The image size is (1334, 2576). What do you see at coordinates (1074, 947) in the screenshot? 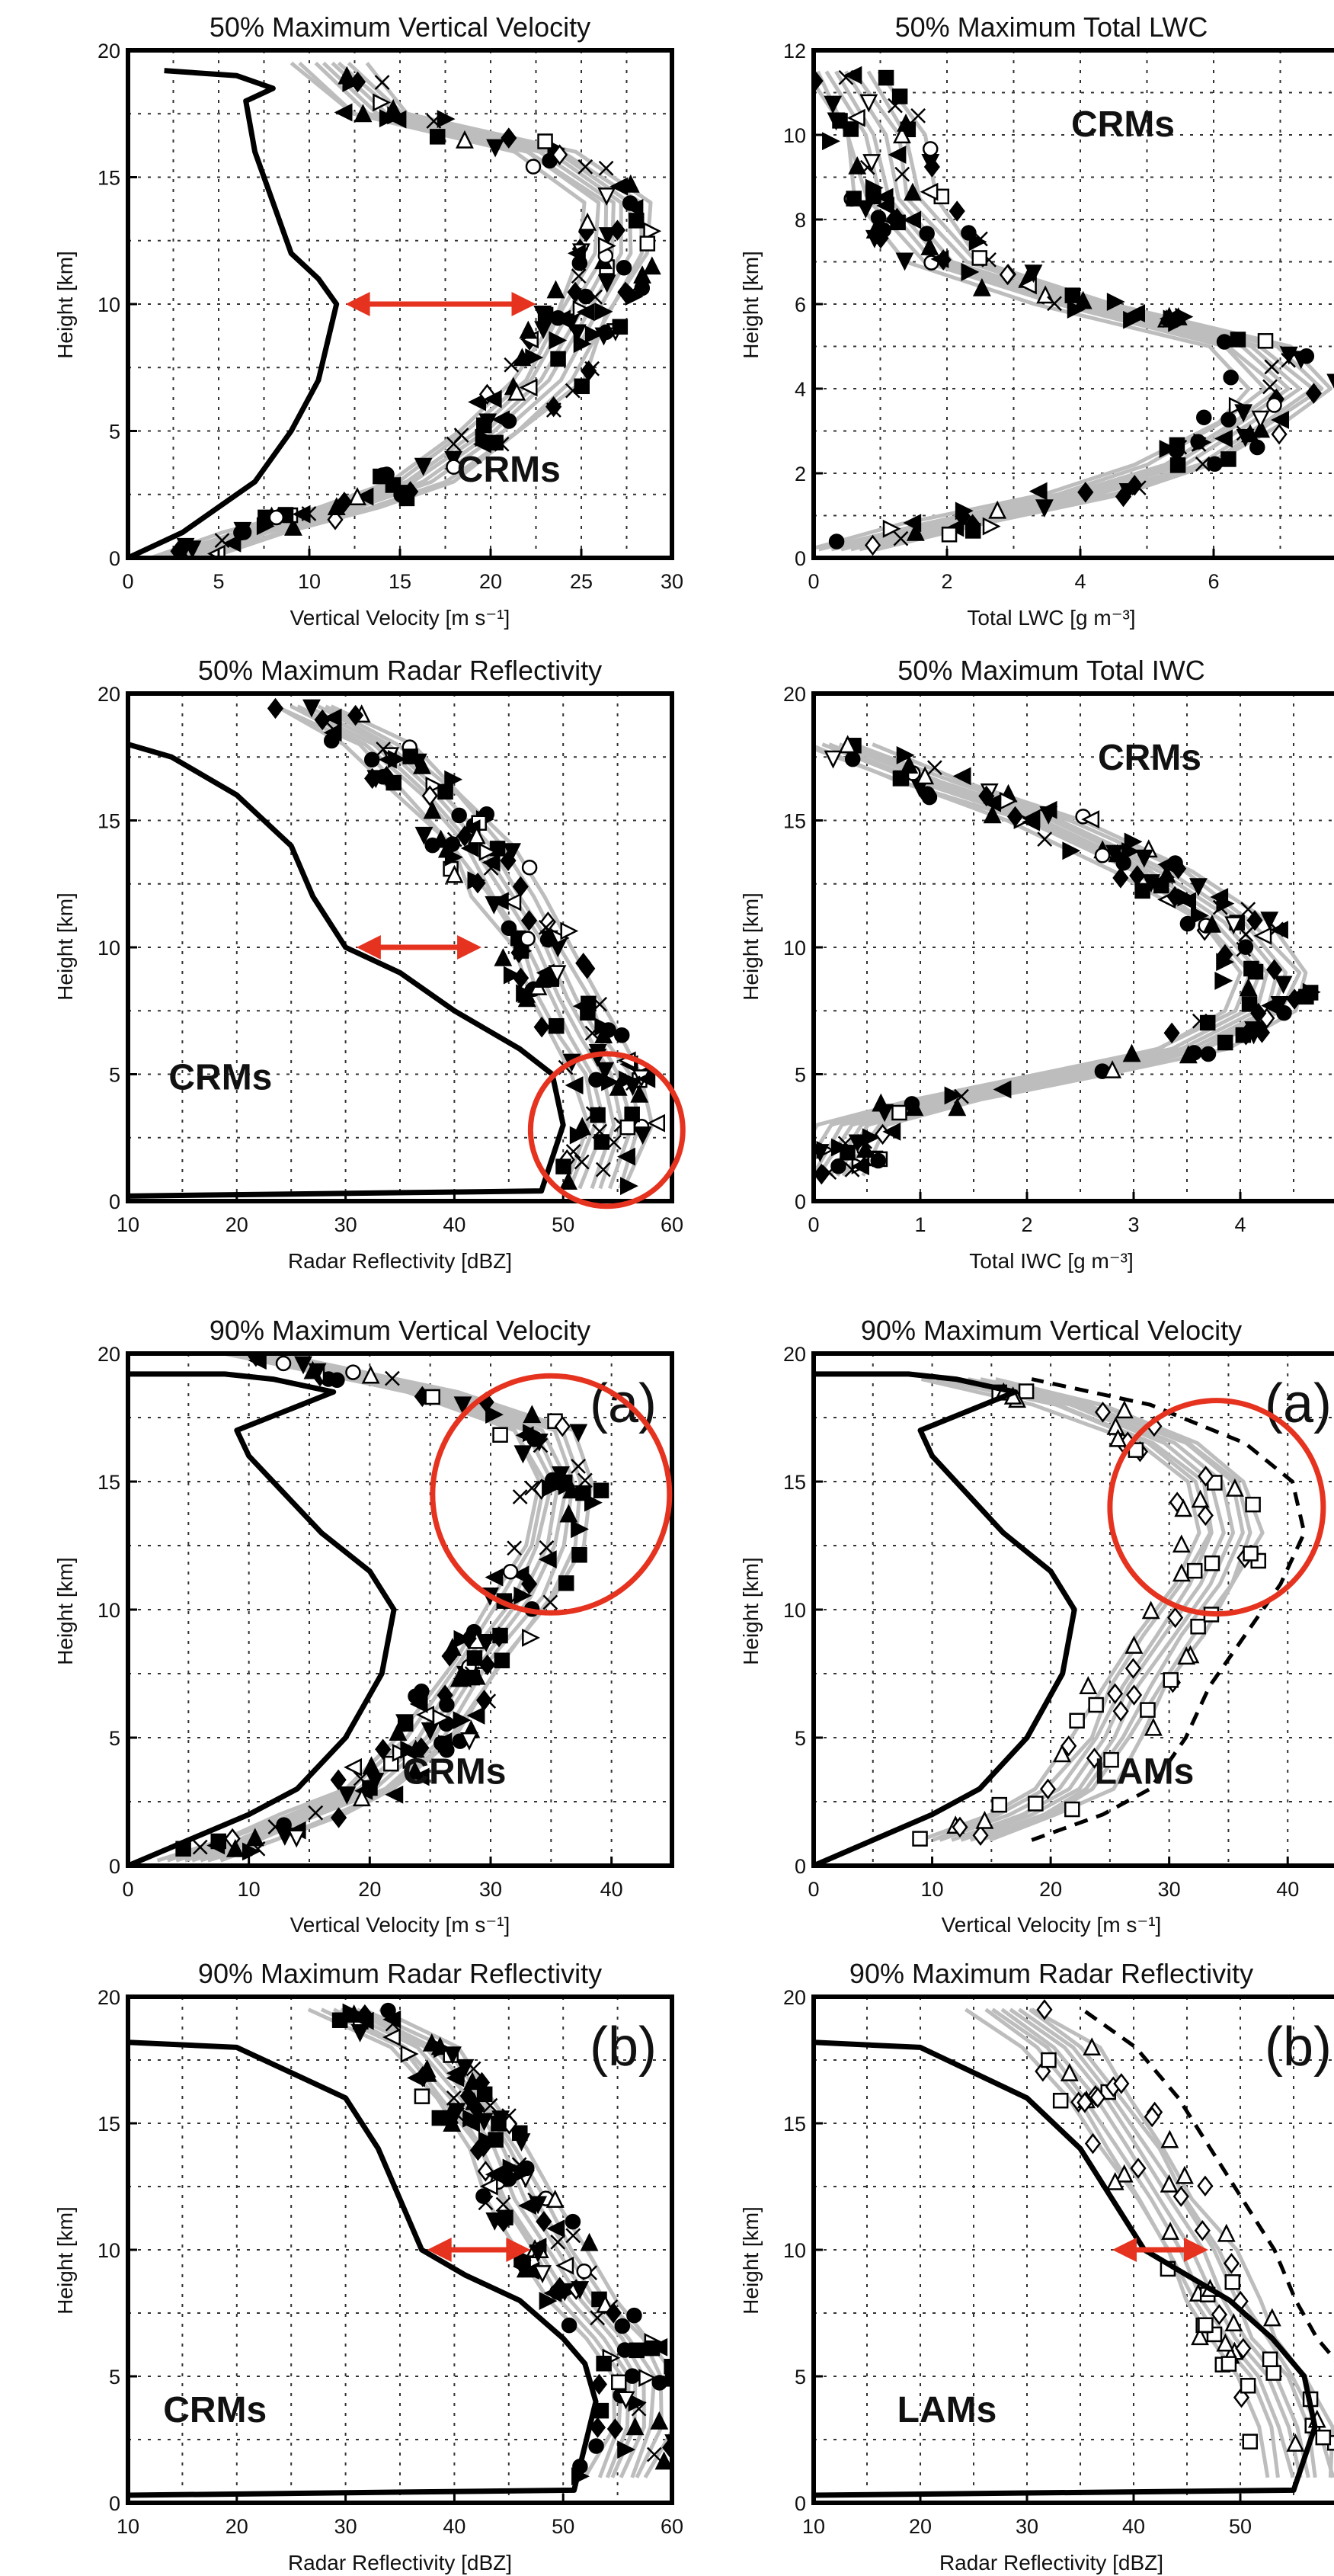
I see `plot-area` at bounding box center [1074, 947].